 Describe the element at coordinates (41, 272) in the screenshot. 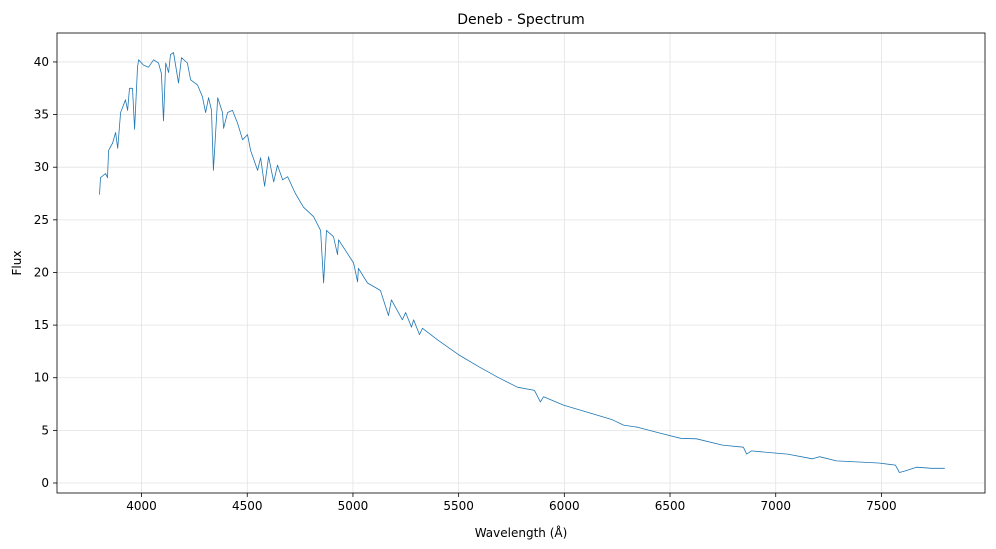

I see `y-tick-label: 20` at that location.